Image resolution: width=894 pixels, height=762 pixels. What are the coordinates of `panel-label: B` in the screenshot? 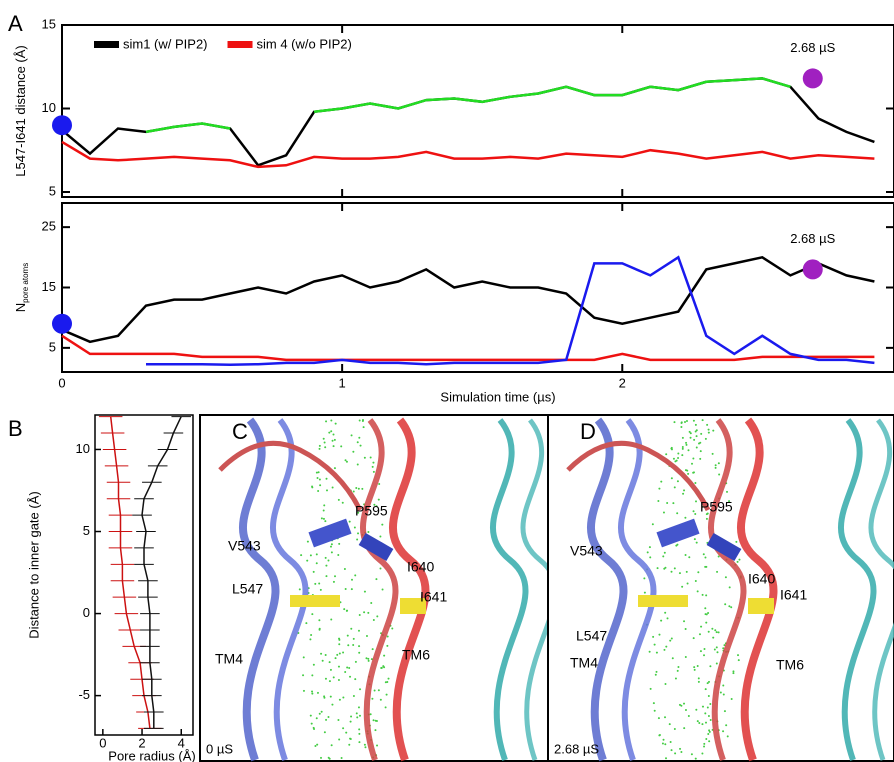 It's located at (15, 428).